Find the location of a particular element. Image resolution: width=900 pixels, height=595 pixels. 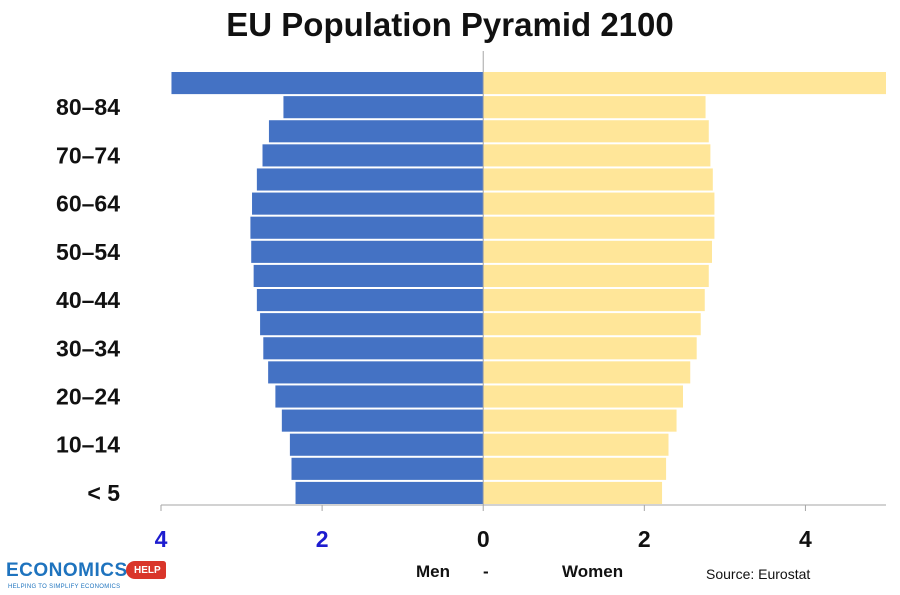

y-tick-label: 70–74 is located at coordinates (88, 155).